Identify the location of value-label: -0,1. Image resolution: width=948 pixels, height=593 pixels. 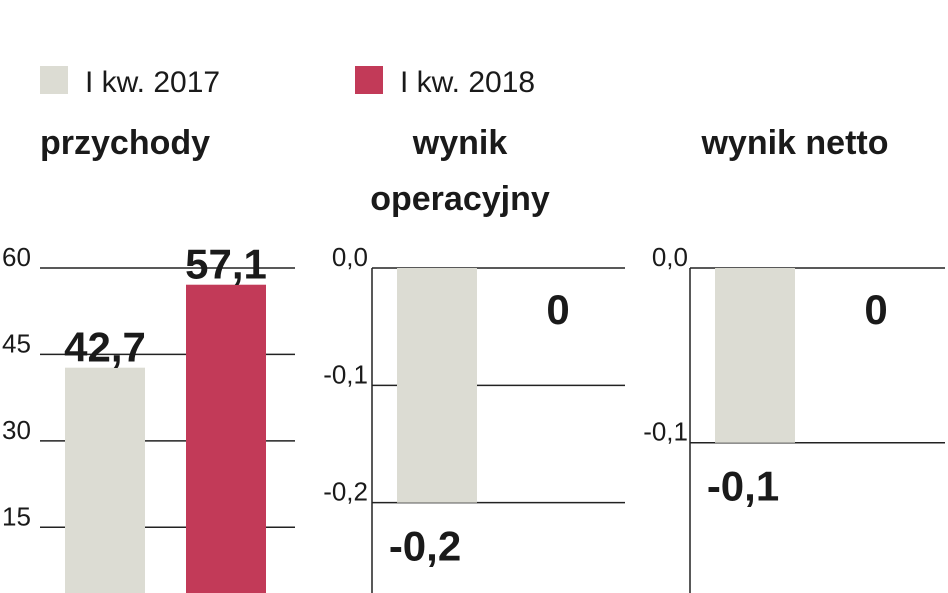
(743, 486).